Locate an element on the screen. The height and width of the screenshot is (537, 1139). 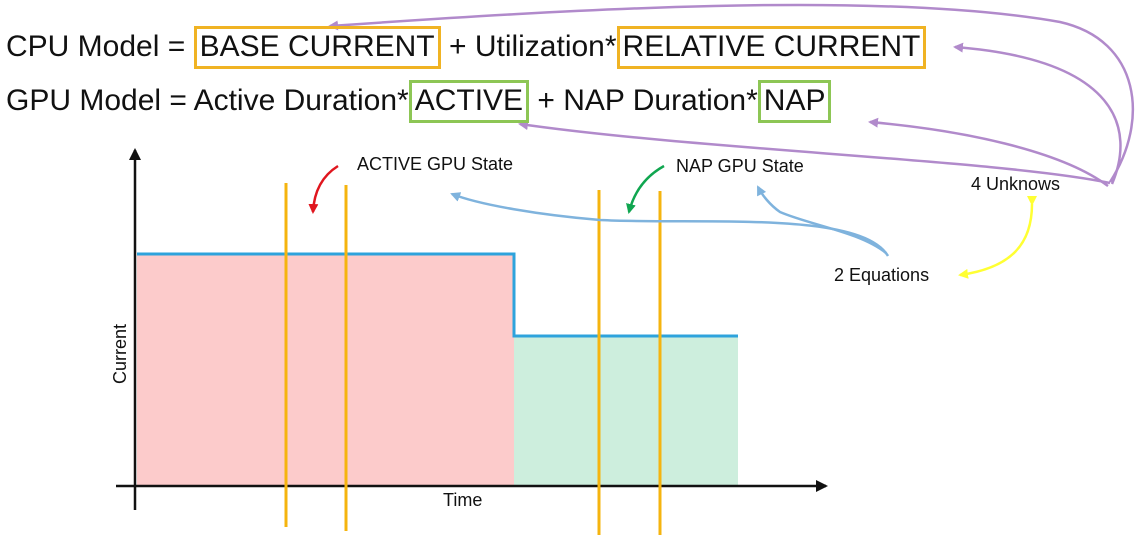
cpu-model-middle: + Utilization* is located at coordinates (528, 46).